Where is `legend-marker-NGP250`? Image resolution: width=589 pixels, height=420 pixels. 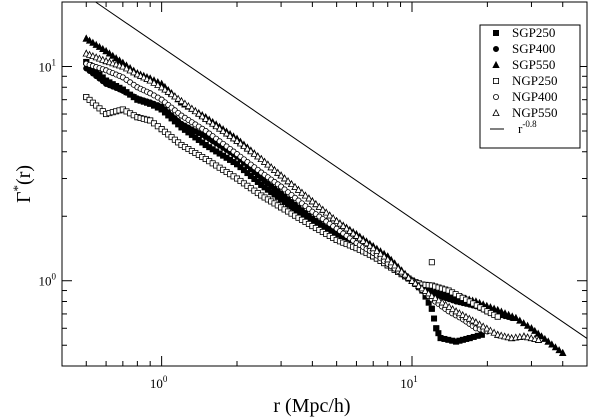
legend-marker-NGP250 is located at coordinates (495, 81).